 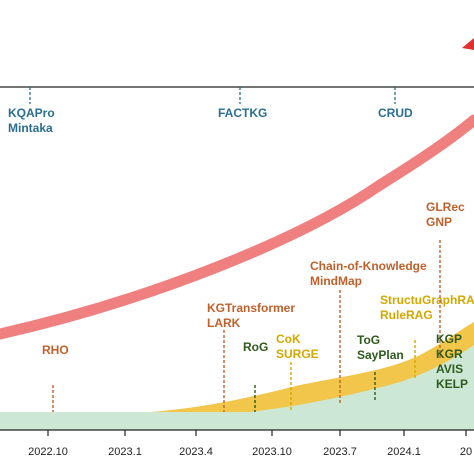 I want to click on method-label-chain-0: Chain-of-Knowledge, so click(x=368, y=266).